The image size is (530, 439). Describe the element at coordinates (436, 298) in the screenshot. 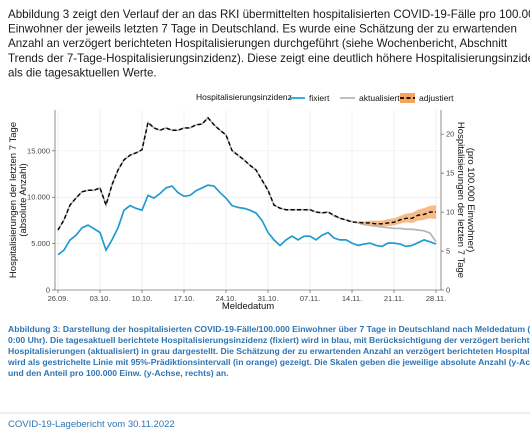

I see `x-tick-label: 28.11.` at that location.